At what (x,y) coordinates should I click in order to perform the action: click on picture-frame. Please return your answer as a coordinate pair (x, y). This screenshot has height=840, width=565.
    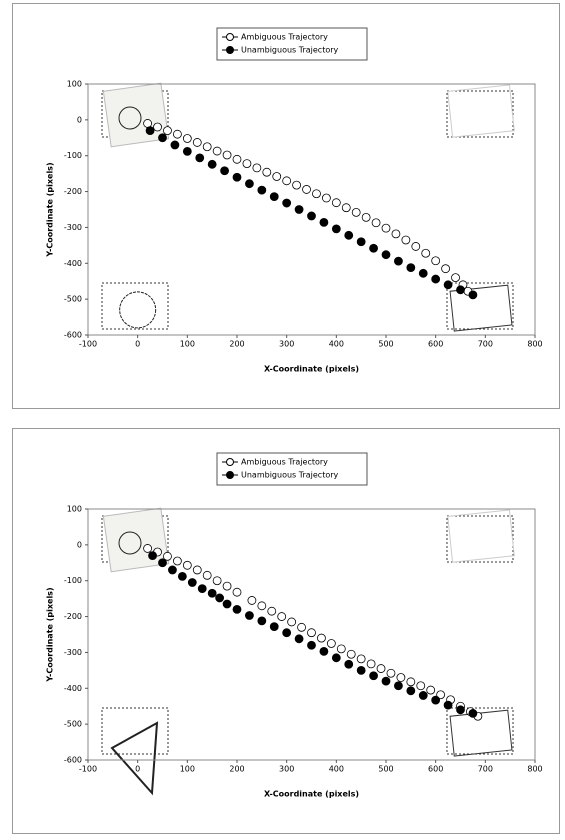
    Looking at the image, I should click on (481, 111).